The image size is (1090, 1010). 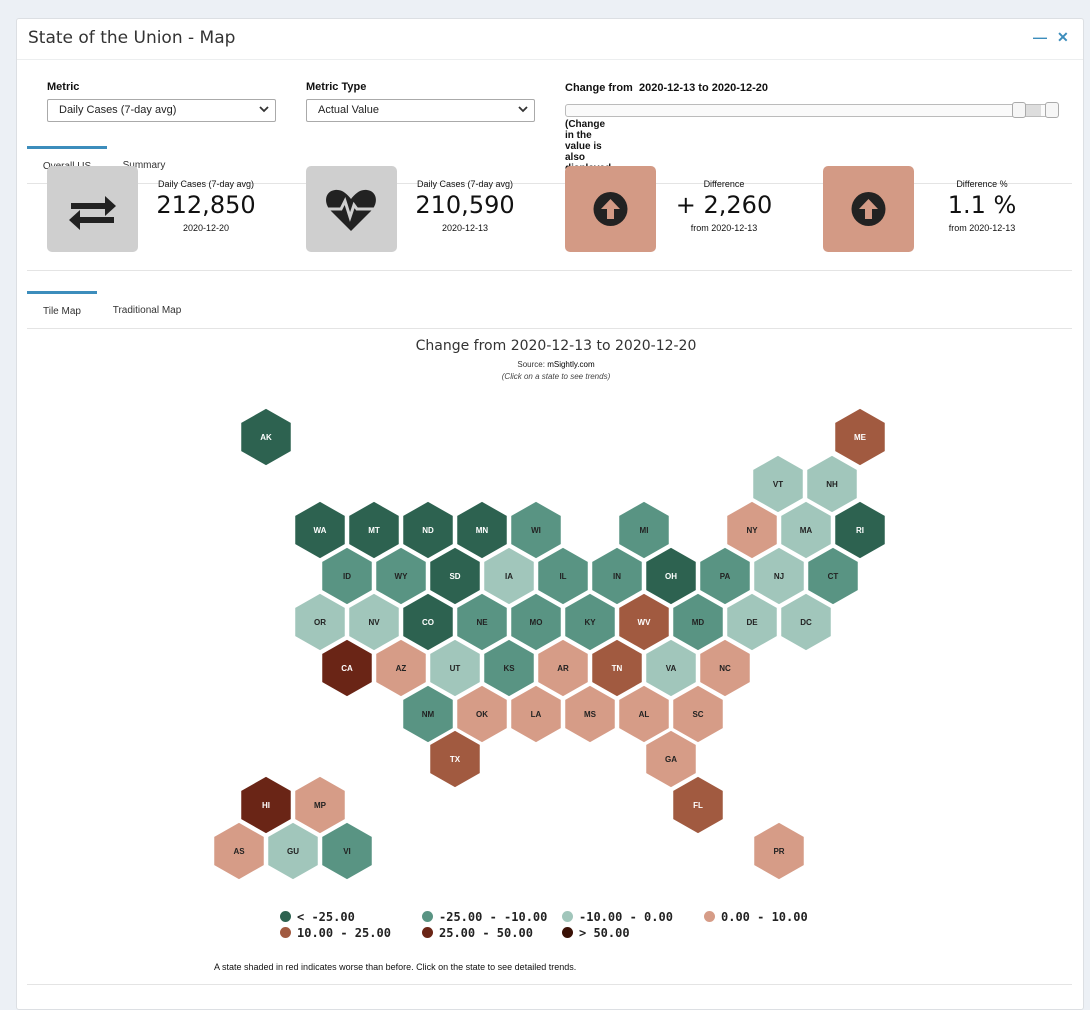 I want to click on tab-traditional-map: Traditional Map, so click(x=147, y=310).